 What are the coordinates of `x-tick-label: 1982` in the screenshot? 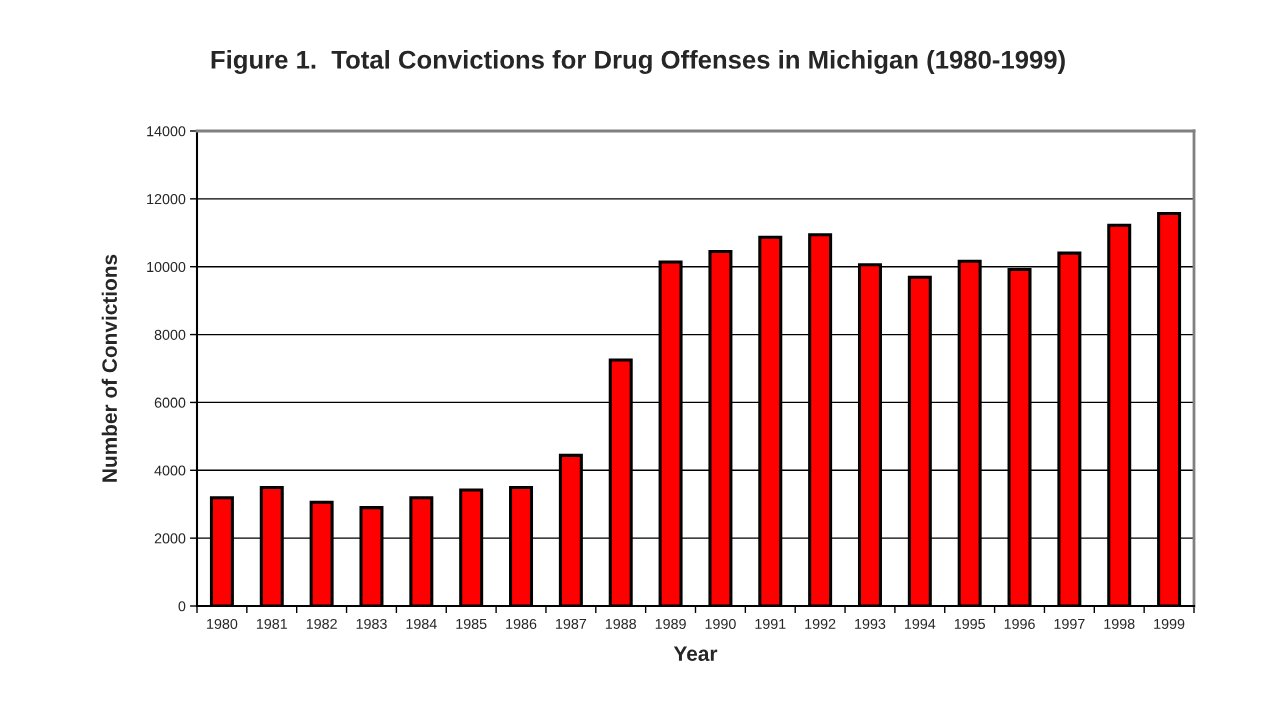 It's located at (321, 624).